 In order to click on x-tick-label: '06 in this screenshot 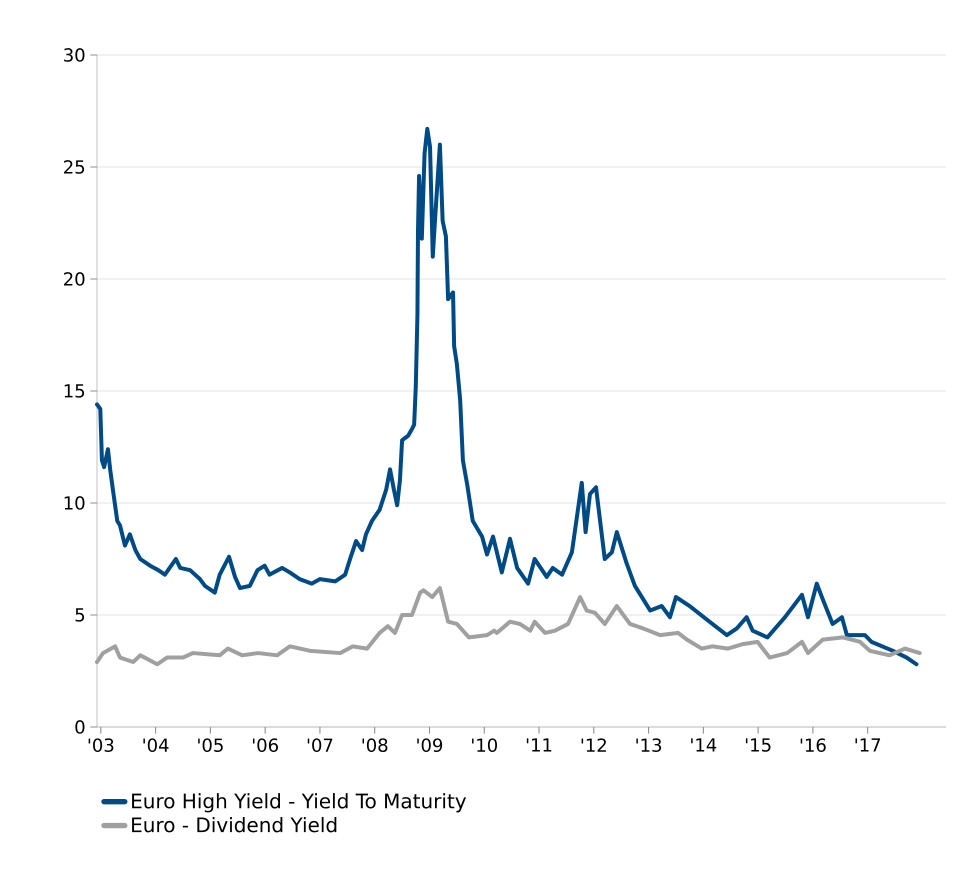, I will do `click(265, 745)`.